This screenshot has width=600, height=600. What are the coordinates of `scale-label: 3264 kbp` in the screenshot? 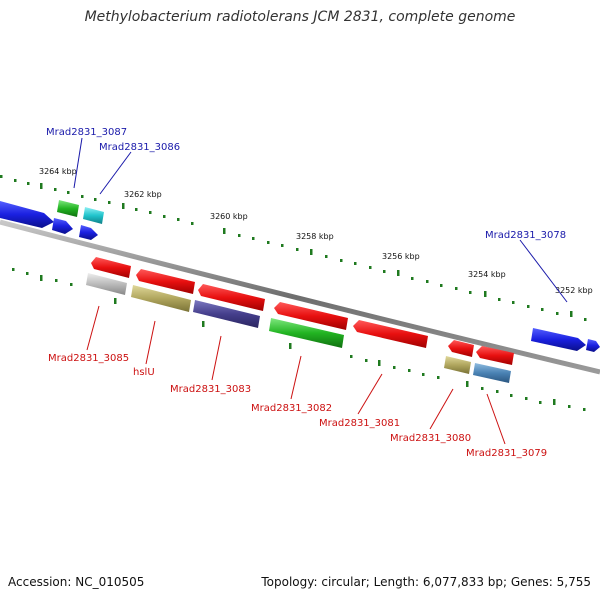 It's located at (58, 171).